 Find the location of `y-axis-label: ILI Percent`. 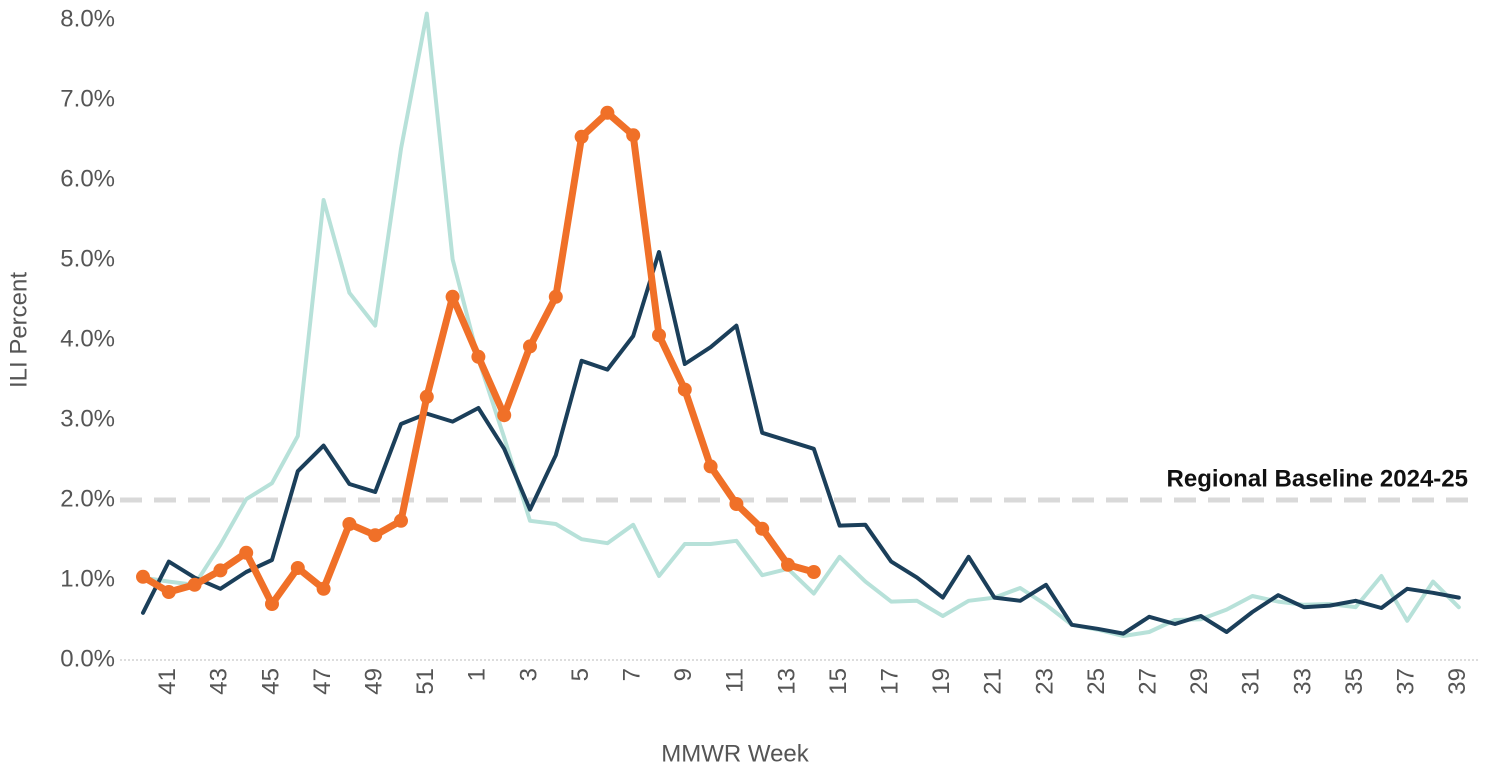

y-axis-label: ILI Percent is located at coordinates (18, 330).